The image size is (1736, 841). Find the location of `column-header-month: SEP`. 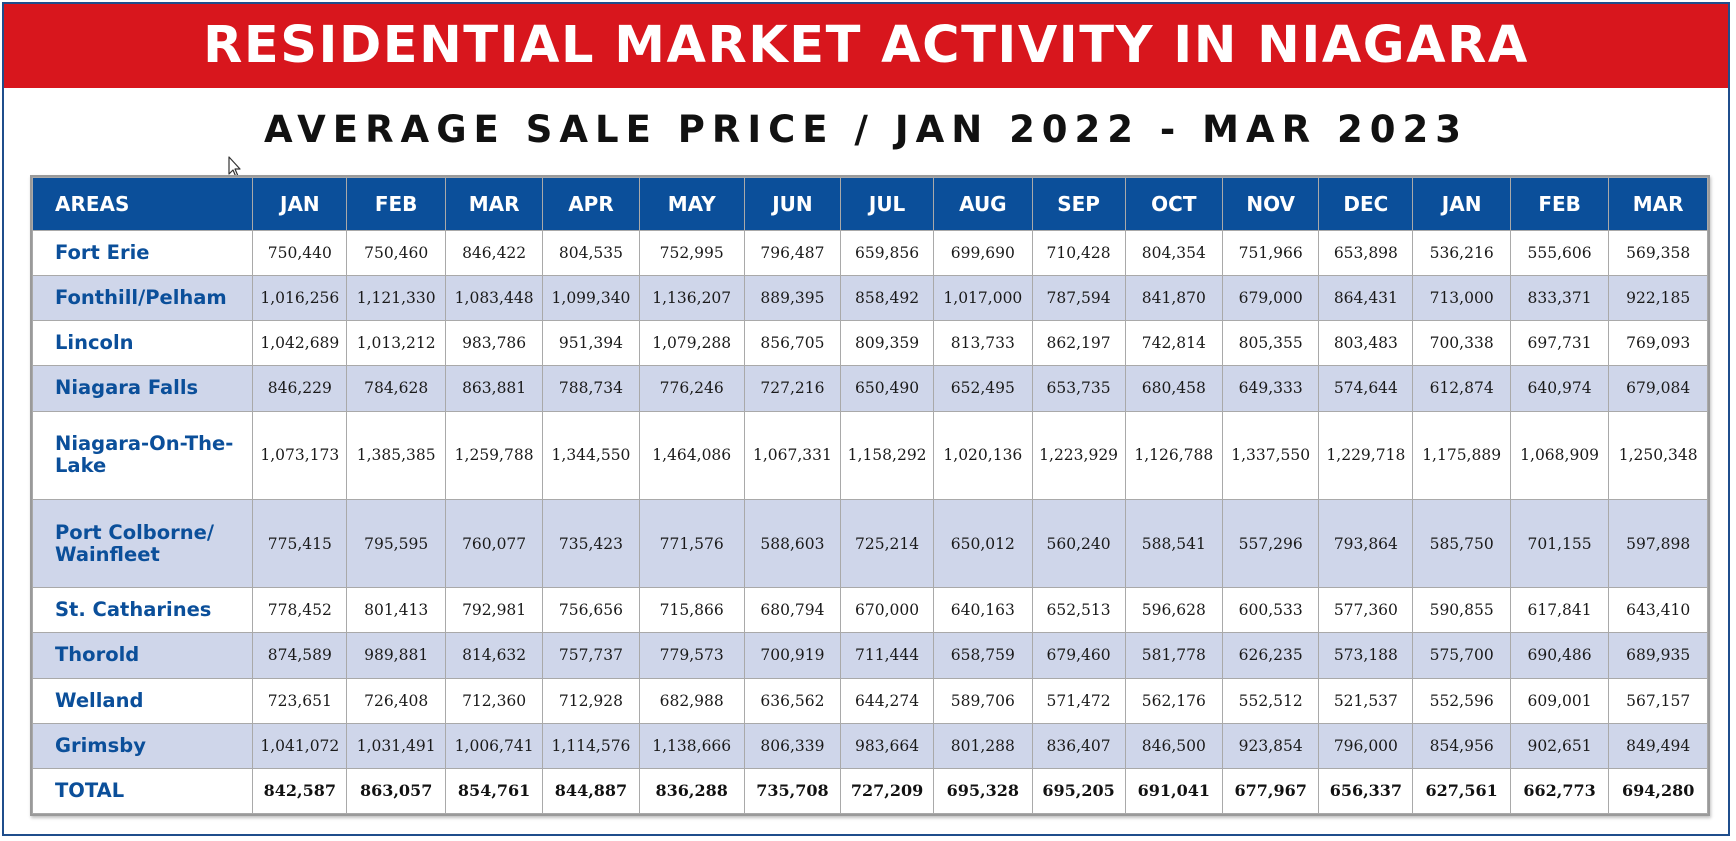

column-header-month: SEP is located at coordinates (1078, 204).